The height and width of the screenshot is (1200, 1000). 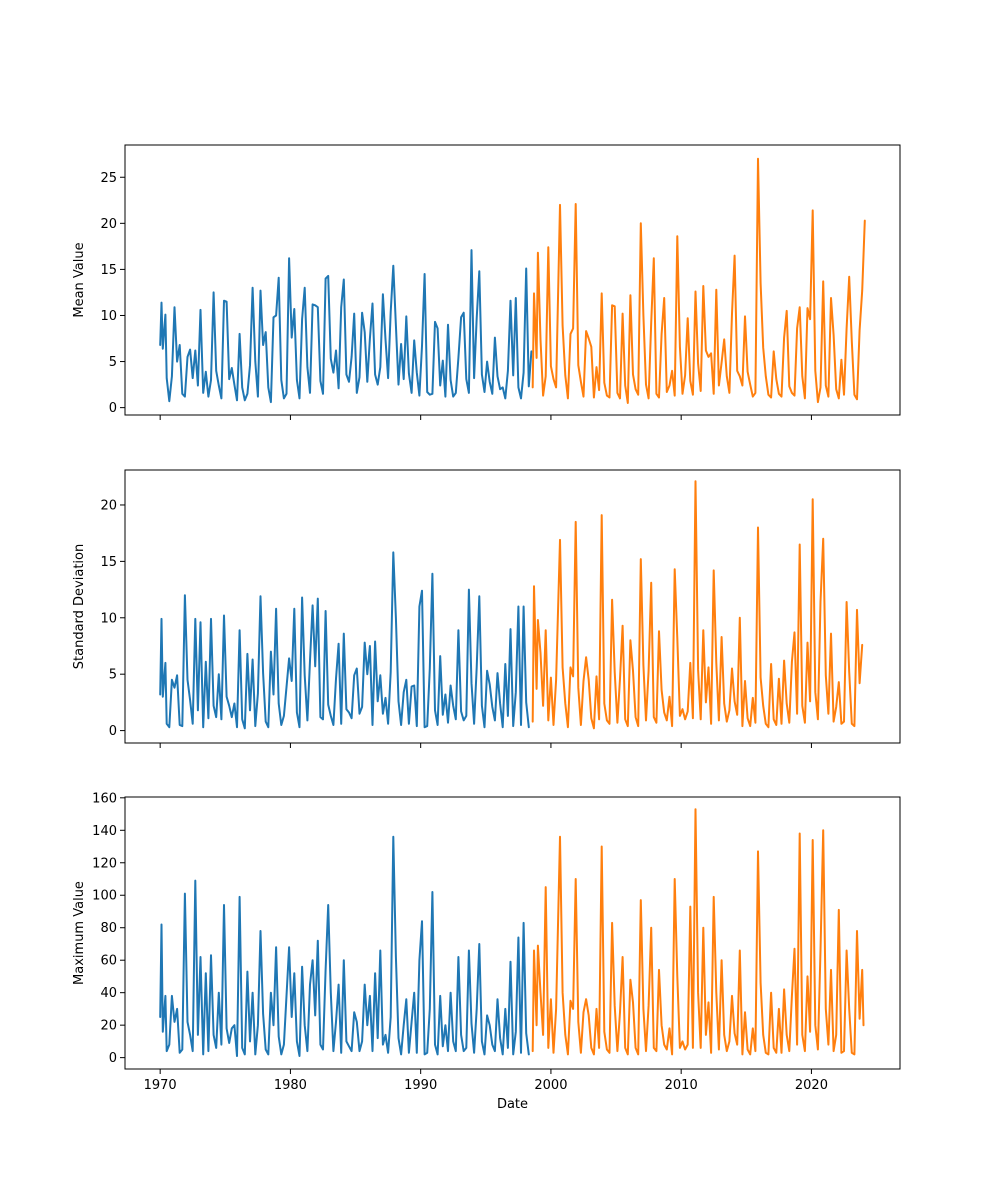 I want to click on chart-2-y-tick-label: 5, so click(x=113, y=675).